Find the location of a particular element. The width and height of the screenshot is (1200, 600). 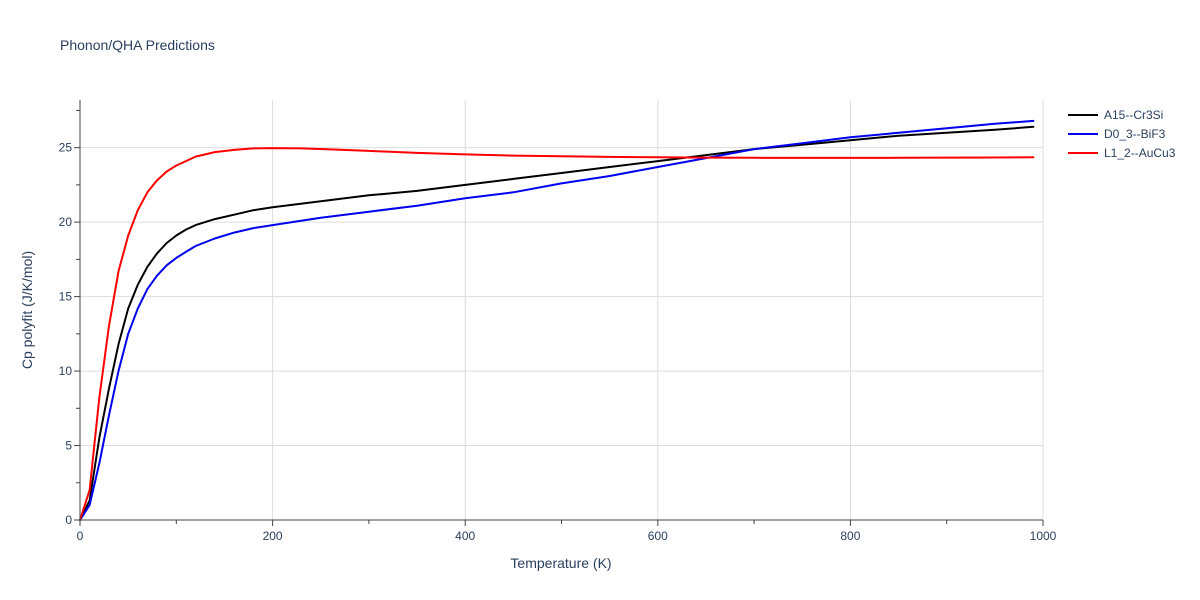

legend: A15--Cr3Si D0_3--BiF3 L1_2--AuCu3 is located at coordinates (1122, 134).